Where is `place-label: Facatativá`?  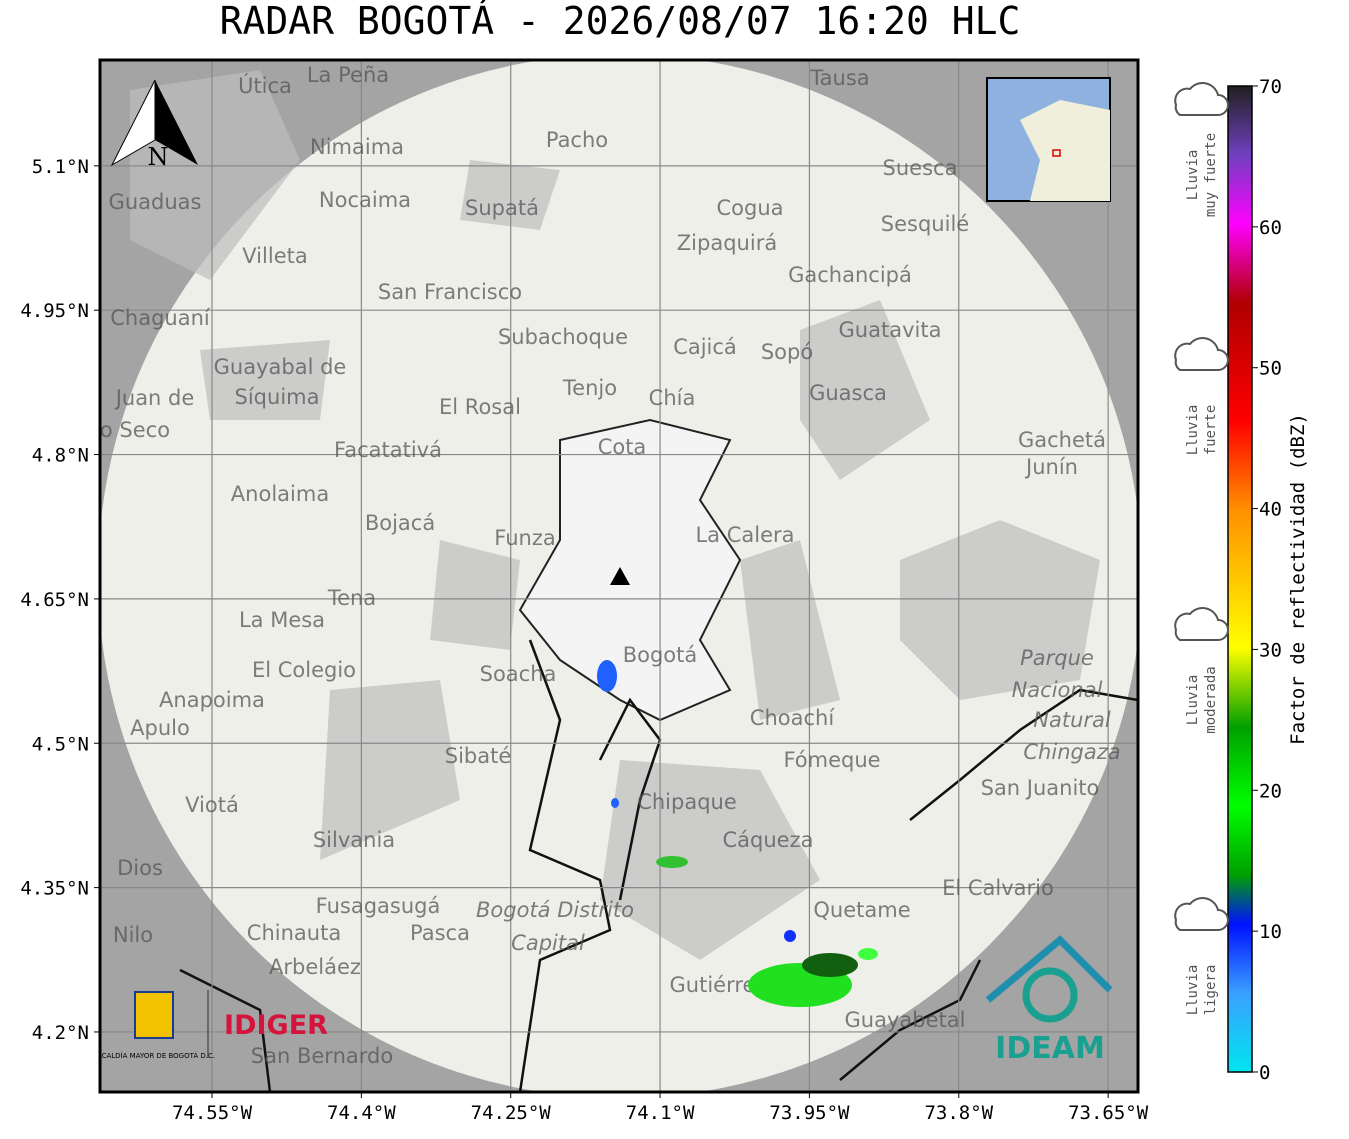 place-label: Facatativá is located at coordinates (388, 450).